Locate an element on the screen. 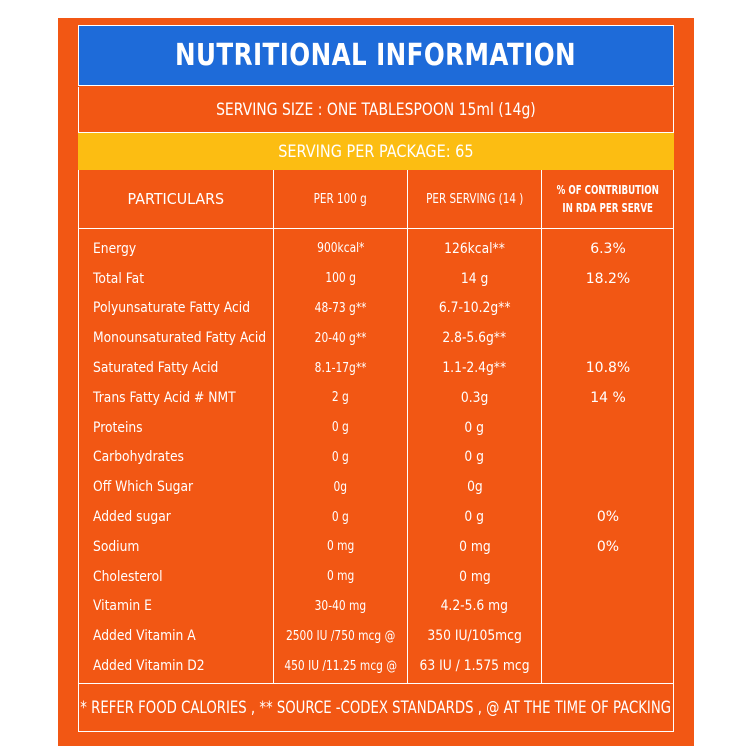 Image resolution: width=750 pixels, height=750 pixels. table-row: Vitamin E 30-40 mg 4.2-5.6 mg is located at coordinates (376, 607).